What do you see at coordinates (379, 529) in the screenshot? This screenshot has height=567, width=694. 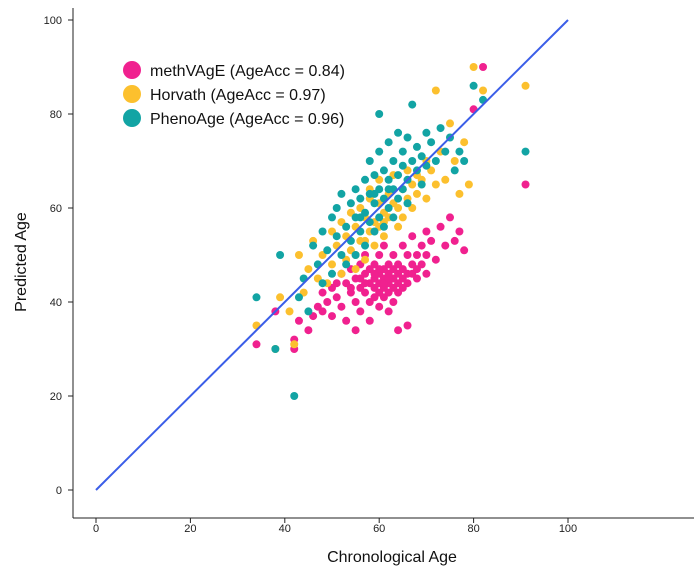 I see `x-tick-label: 60` at bounding box center [379, 529].